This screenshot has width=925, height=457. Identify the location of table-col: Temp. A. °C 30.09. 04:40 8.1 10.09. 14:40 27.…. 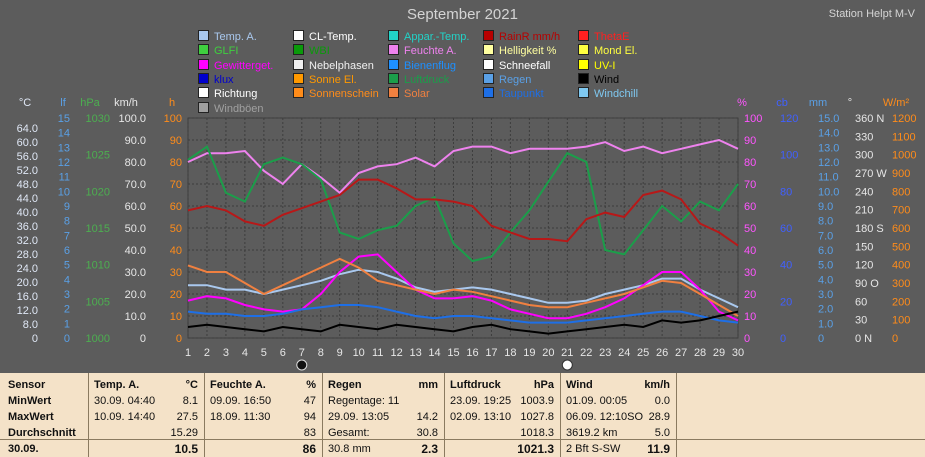
(146, 415).